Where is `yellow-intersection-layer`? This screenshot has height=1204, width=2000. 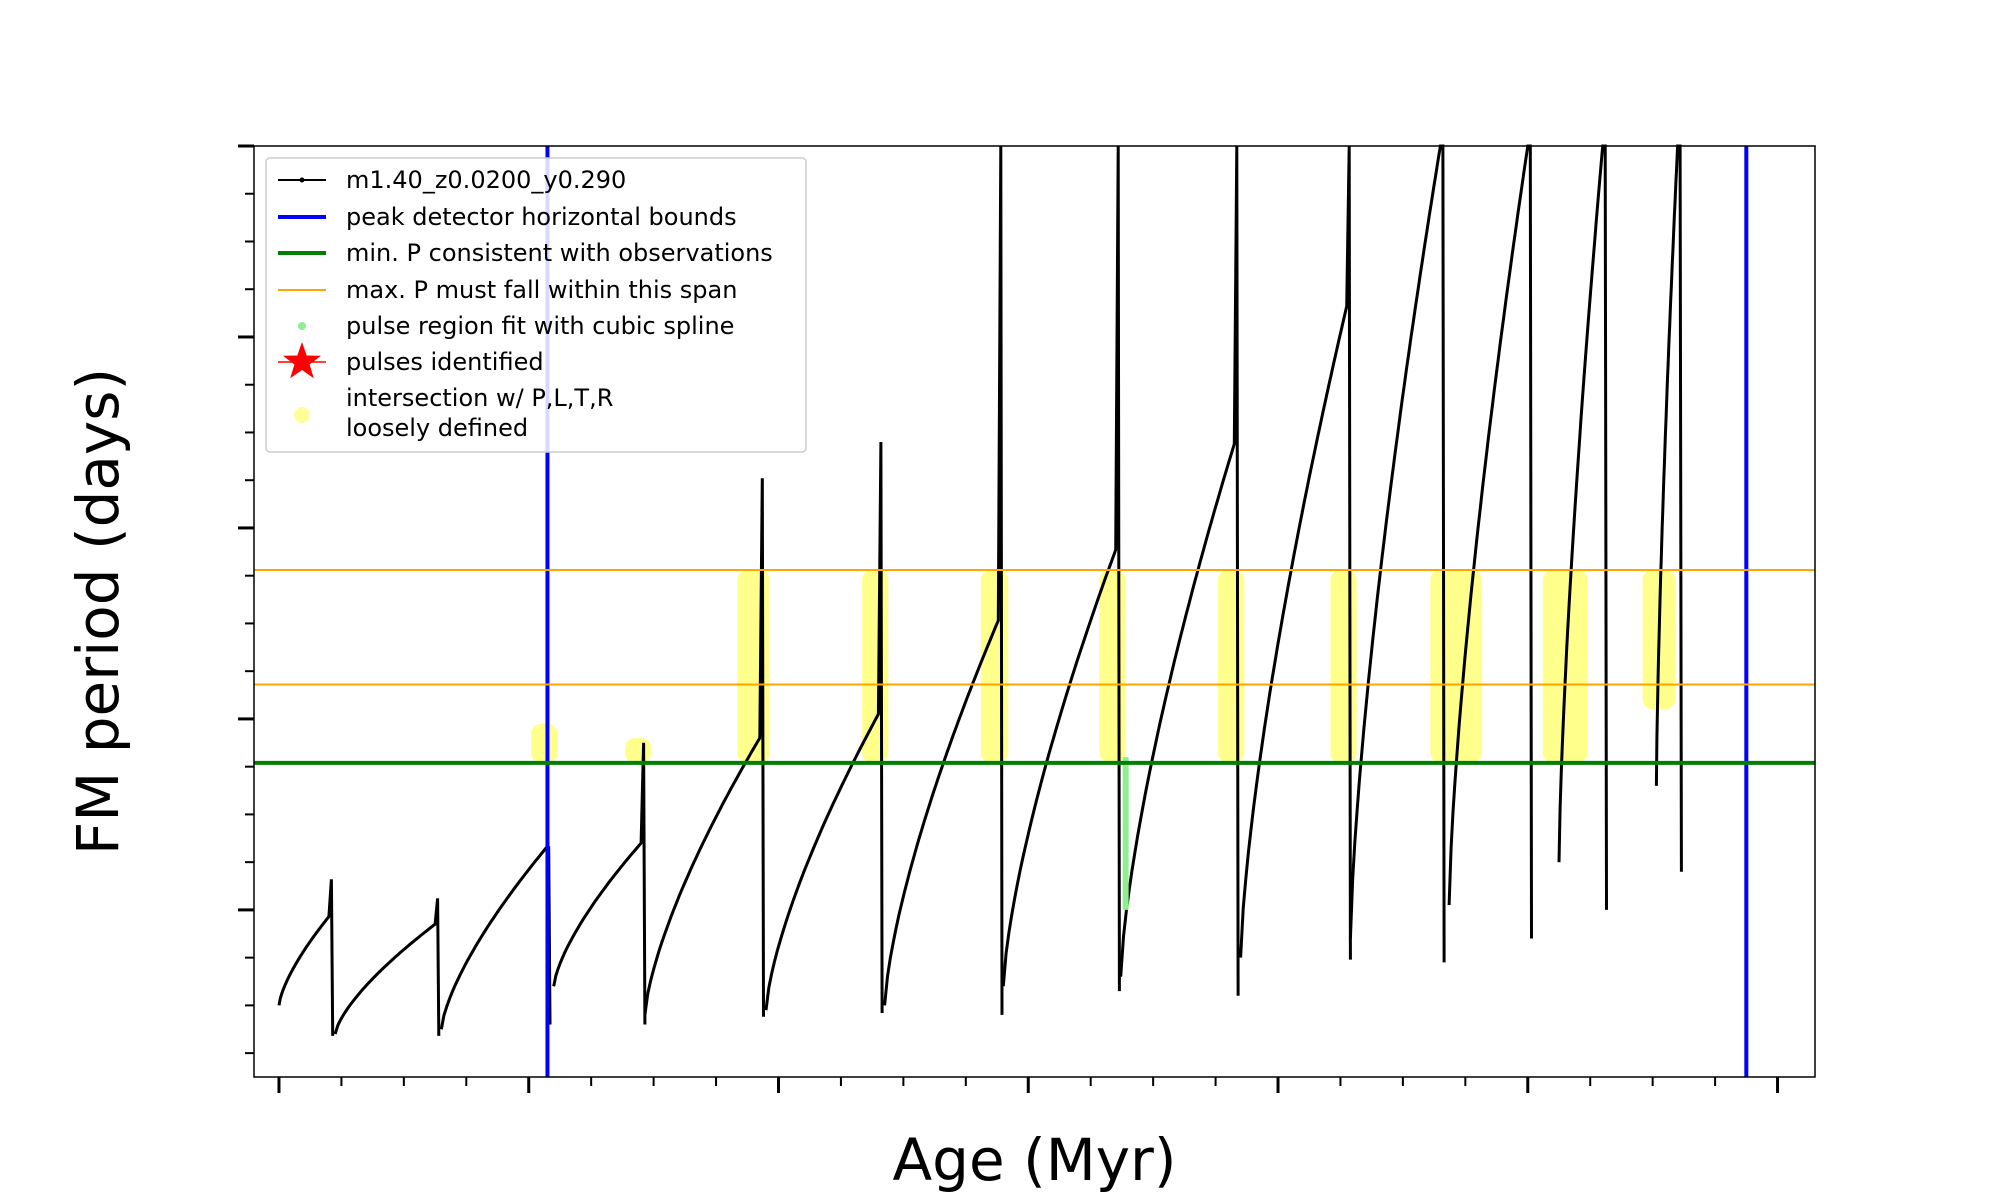
yellow-intersection-layer is located at coordinates (1103, 666).